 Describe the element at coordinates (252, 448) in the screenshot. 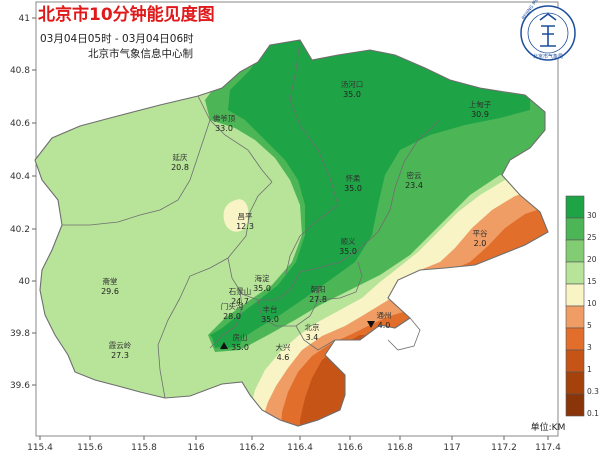

I see `x-tick-label: 116.2` at that location.